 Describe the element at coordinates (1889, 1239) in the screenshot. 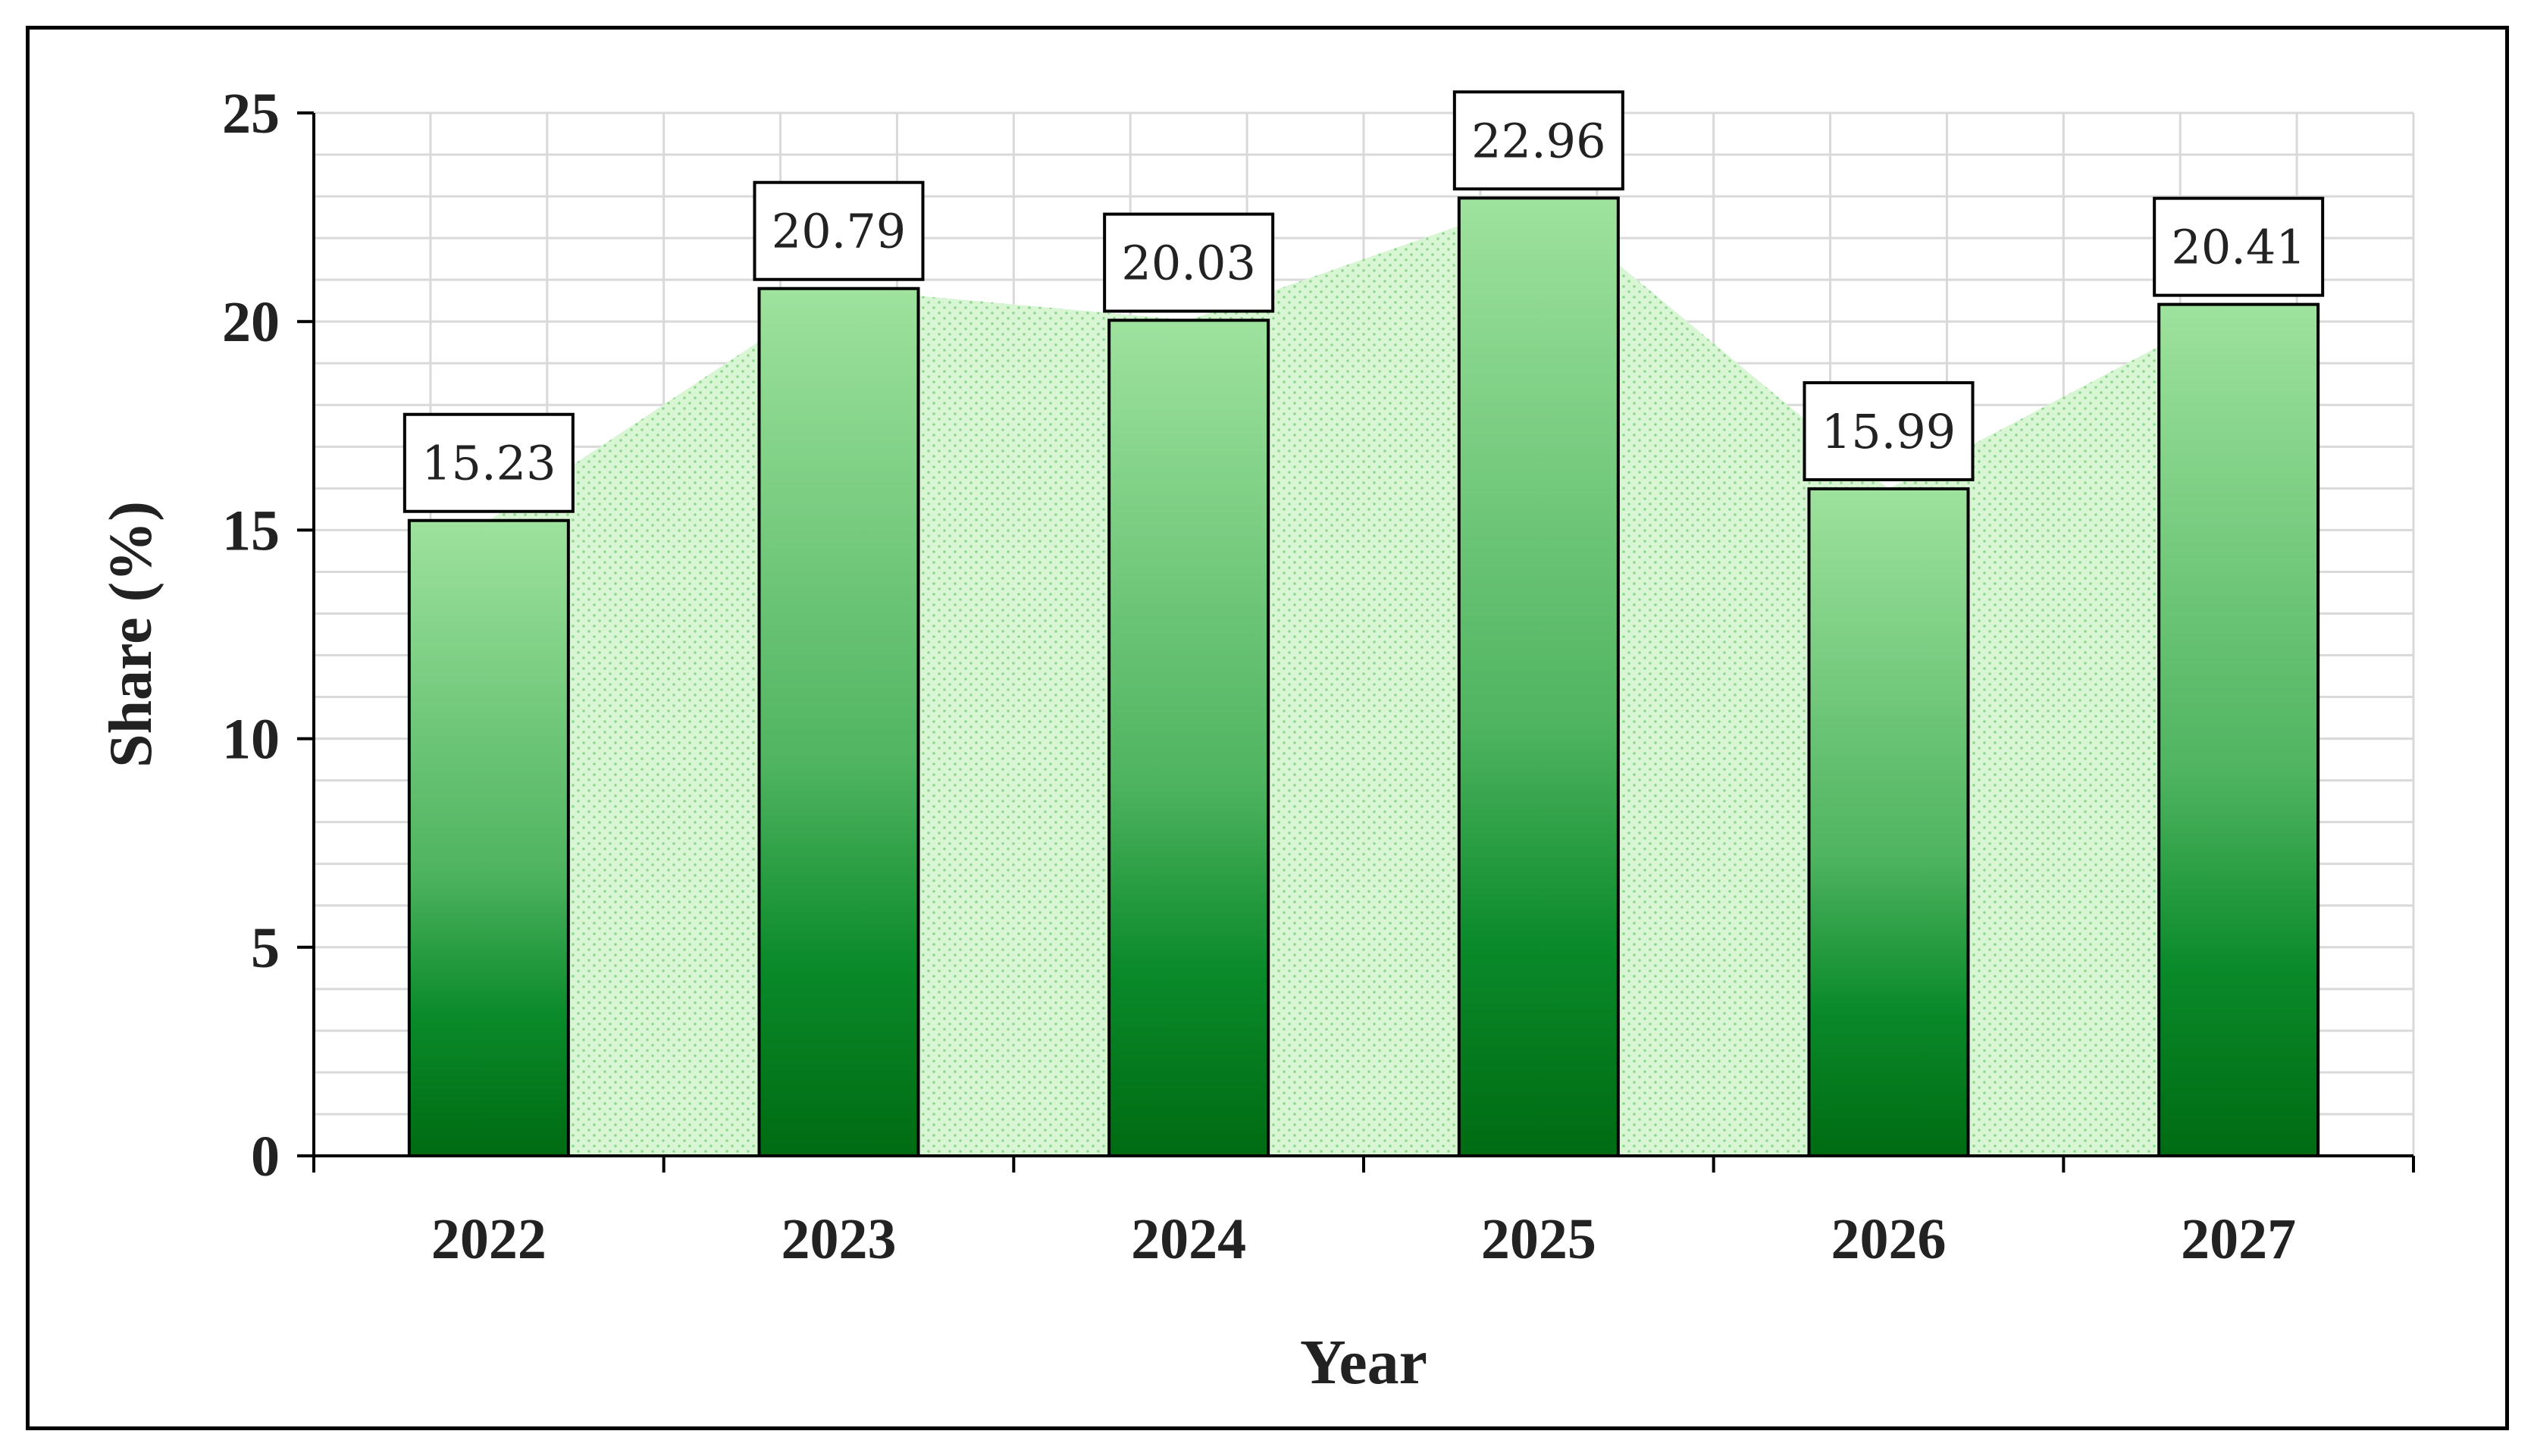

I see `x-tick-label: 2026` at that location.